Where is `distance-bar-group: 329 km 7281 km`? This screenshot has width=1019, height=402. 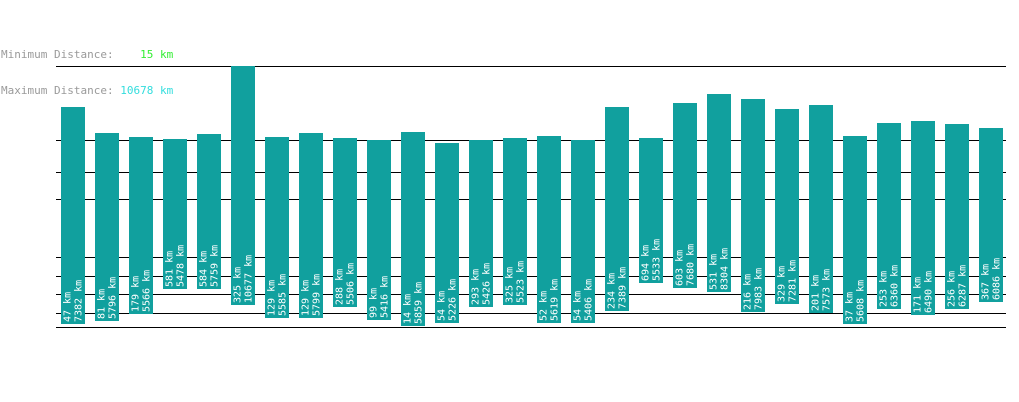
distance-bar-group: 329 km 7281 km is located at coordinates (787, 206).